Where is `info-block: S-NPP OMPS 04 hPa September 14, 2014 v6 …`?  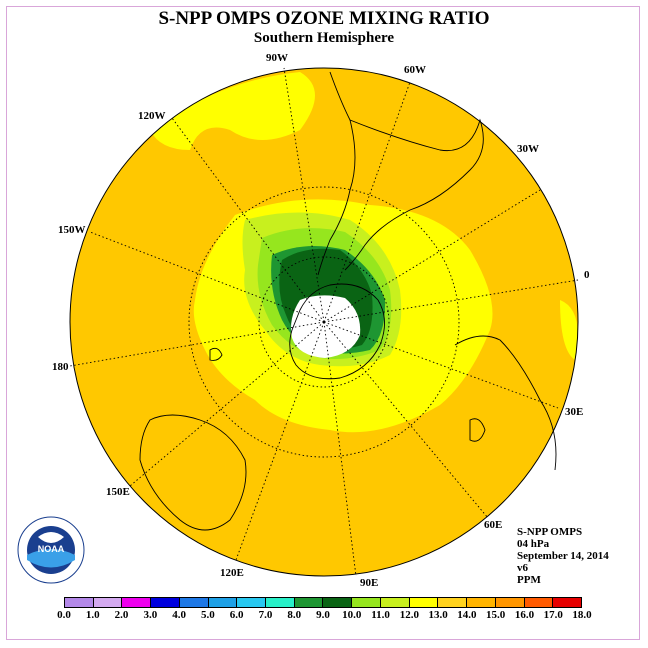
info-block: S-NPP OMPS 04 hPa September 14, 2014 v6 … is located at coordinates (563, 556).